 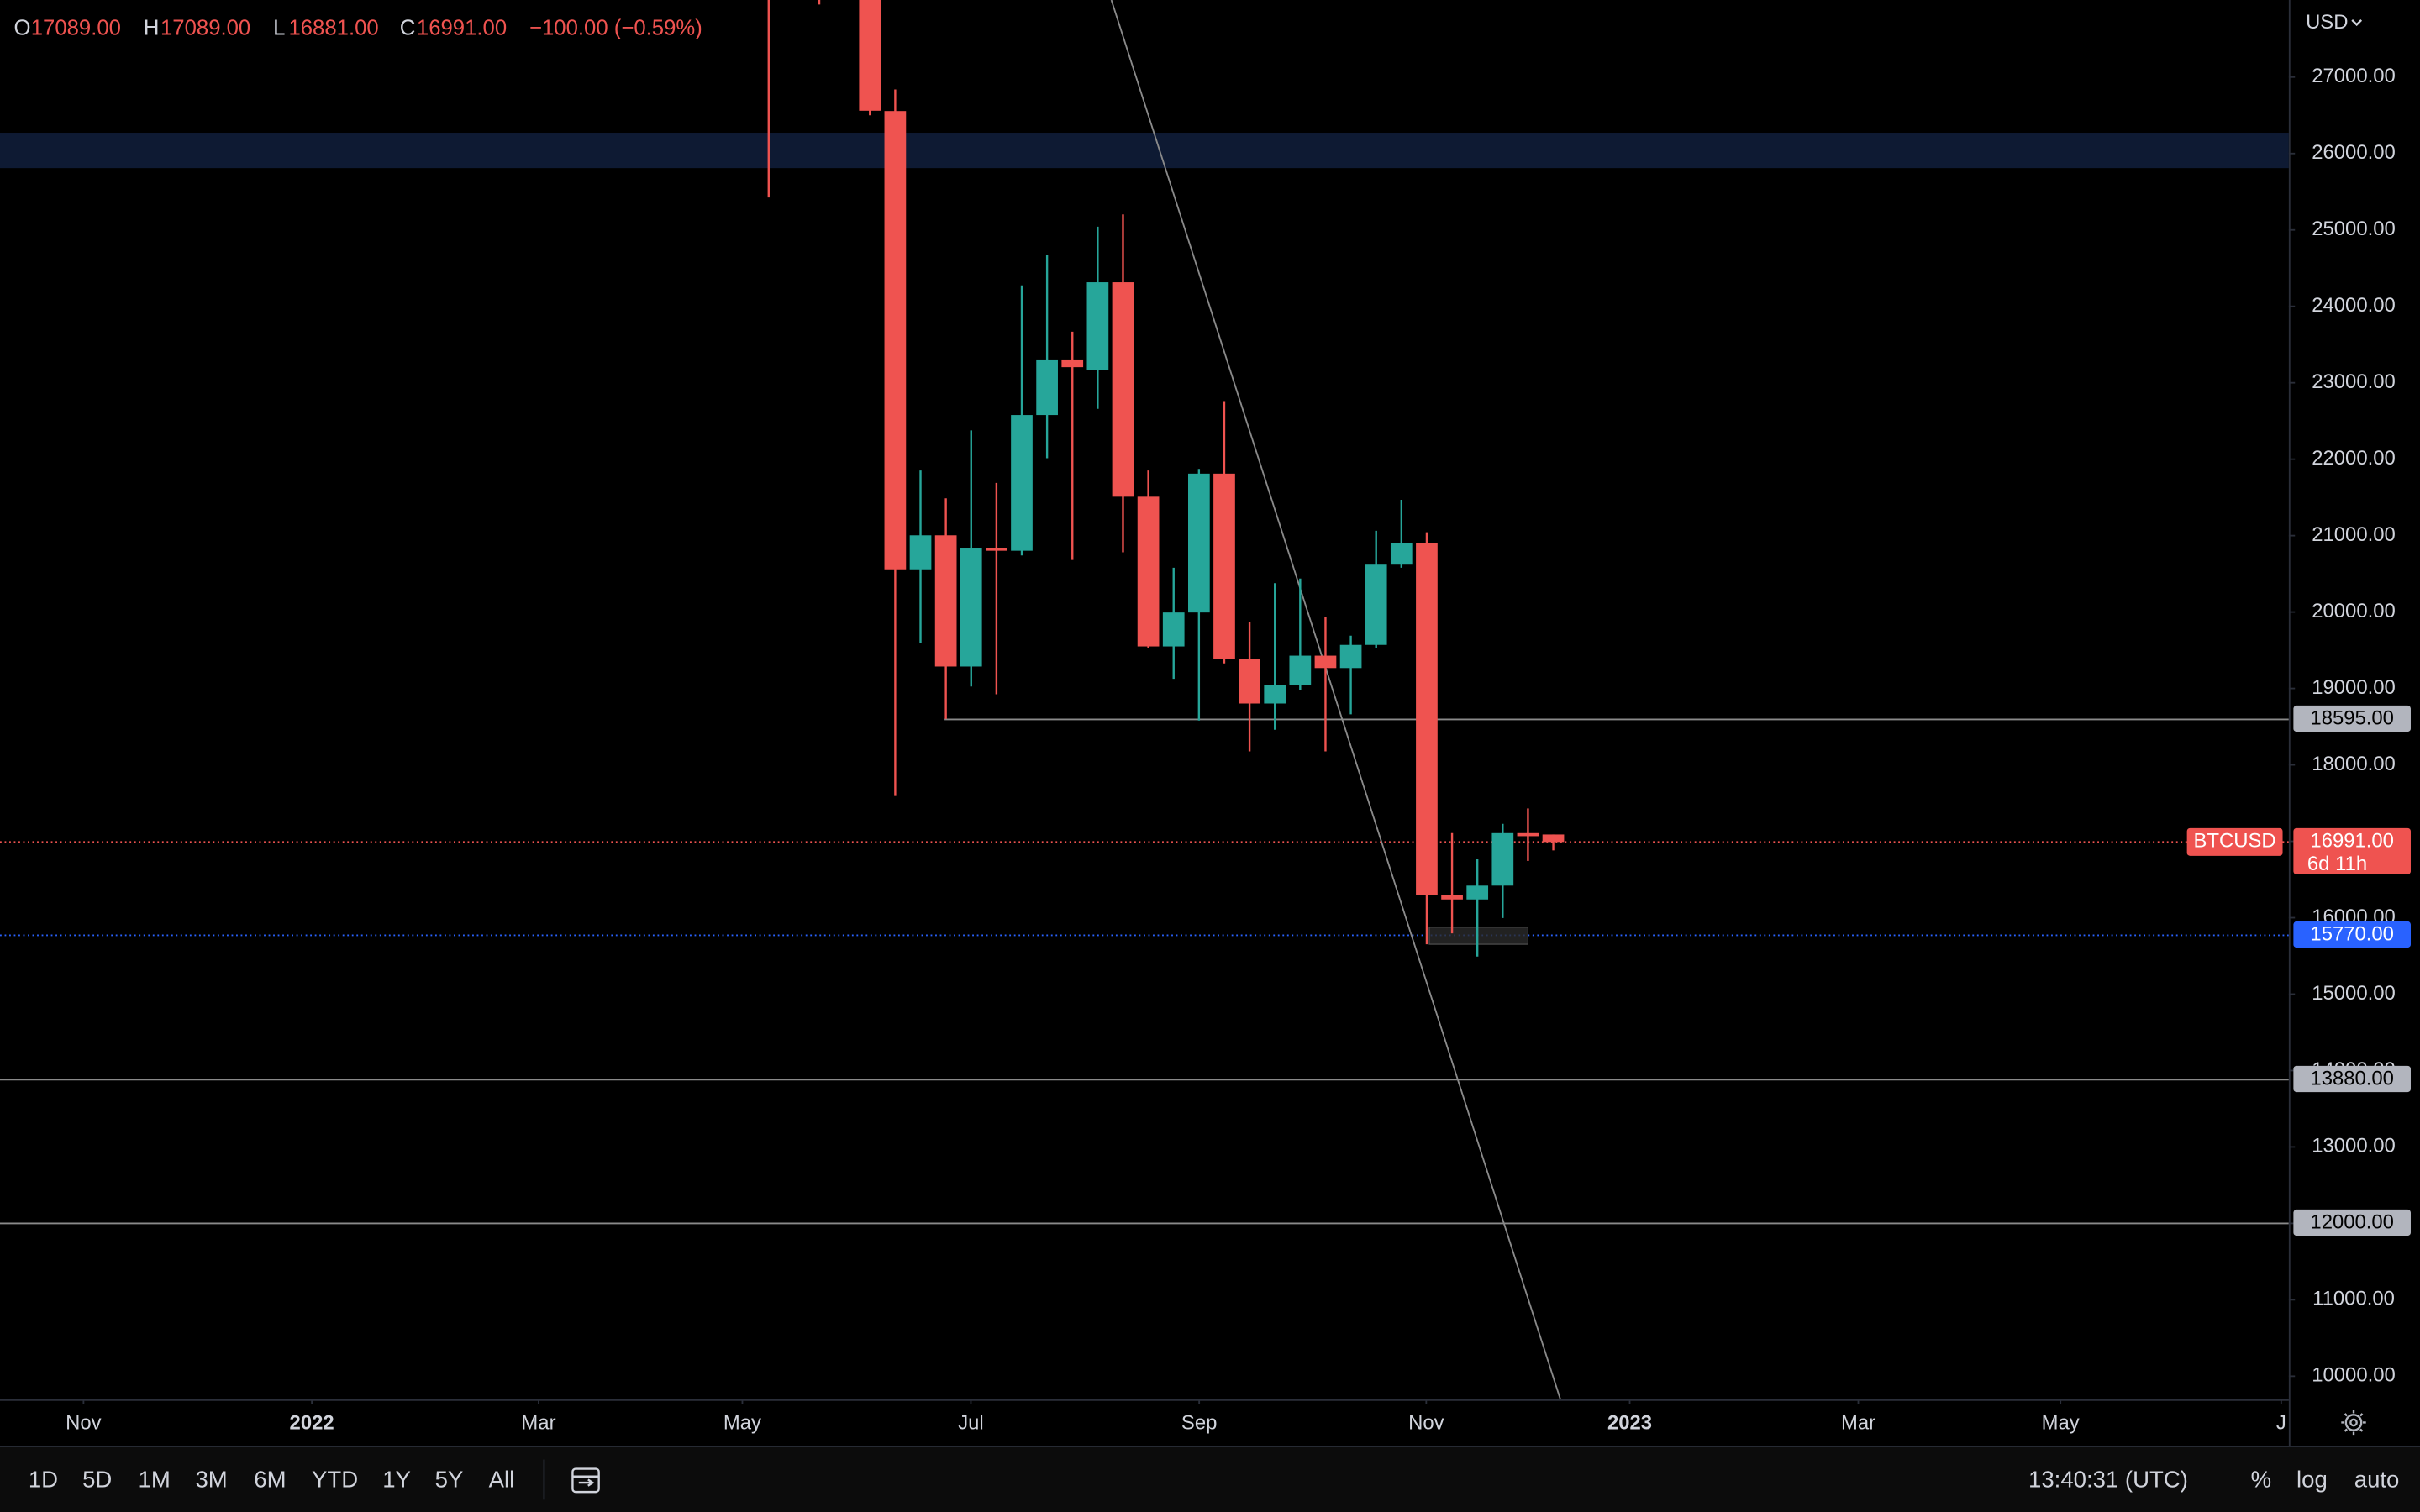 I want to click on close-value: 16991.00, so click(x=462, y=28).